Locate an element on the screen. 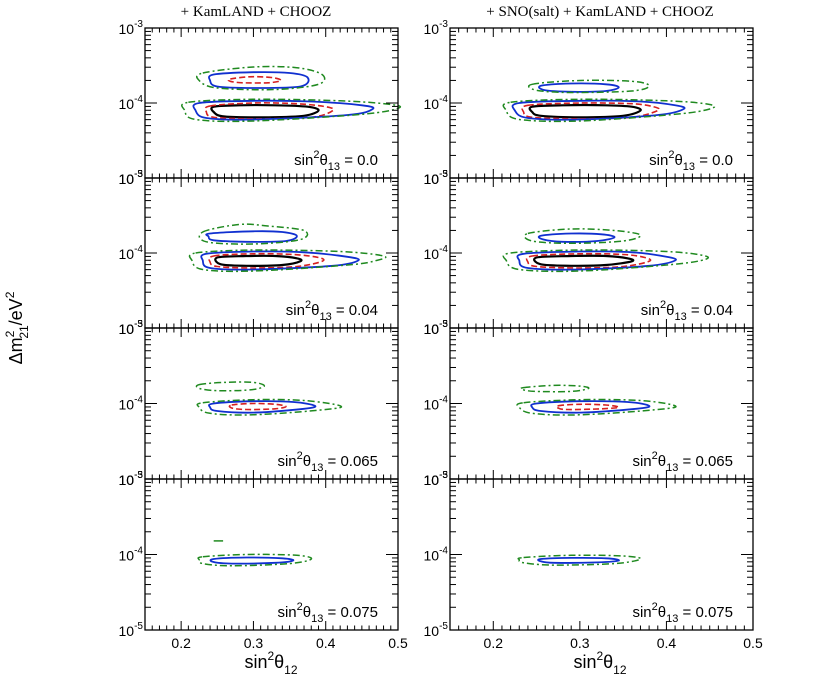 Image resolution: width=830 pixels, height=692 pixels. contour-green-low-r0-c1 is located at coordinates (609, 110).